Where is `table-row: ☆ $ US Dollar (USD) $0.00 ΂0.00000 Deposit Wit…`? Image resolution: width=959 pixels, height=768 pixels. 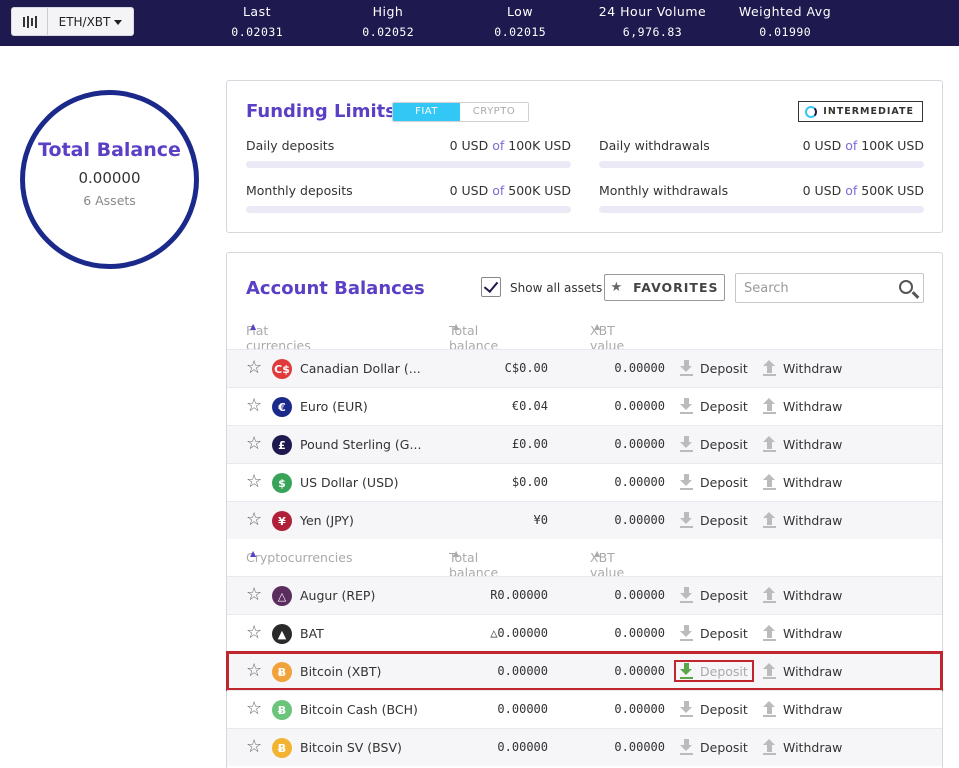
table-row: ☆ $ US Dollar (USD) $0.00 ΂0.00000 Deposit Wit… is located at coordinates (584, 482).